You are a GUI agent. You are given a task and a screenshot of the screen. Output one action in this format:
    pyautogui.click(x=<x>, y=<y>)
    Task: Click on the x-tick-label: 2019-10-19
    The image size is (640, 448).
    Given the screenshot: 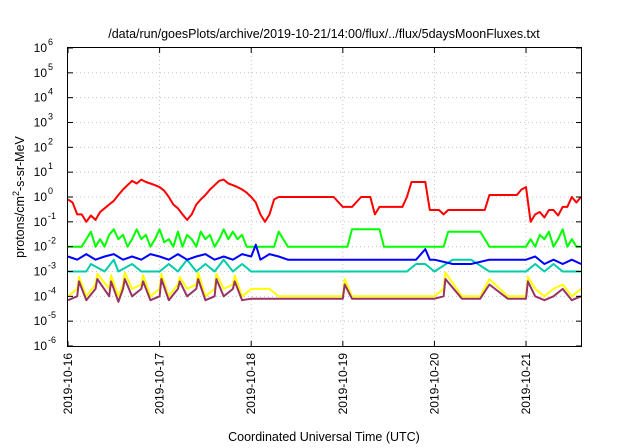 What is the action you would take?
    pyautogui.click(x=343, y=384)
    